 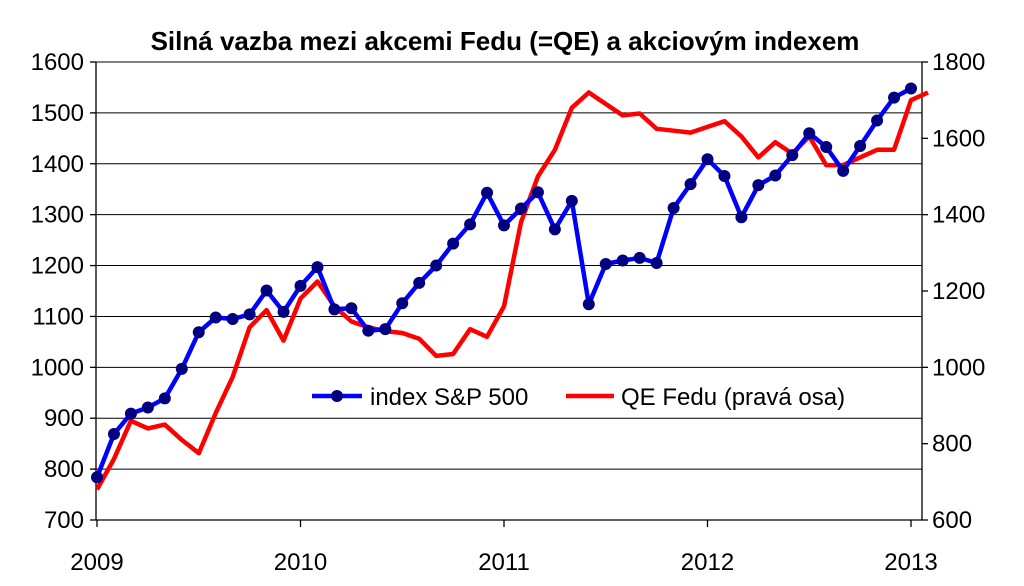 What do you see at coordinates (958, 291) in the screenshot?
I see `right-tick-label: 1200` at bounding box center [958, 291].